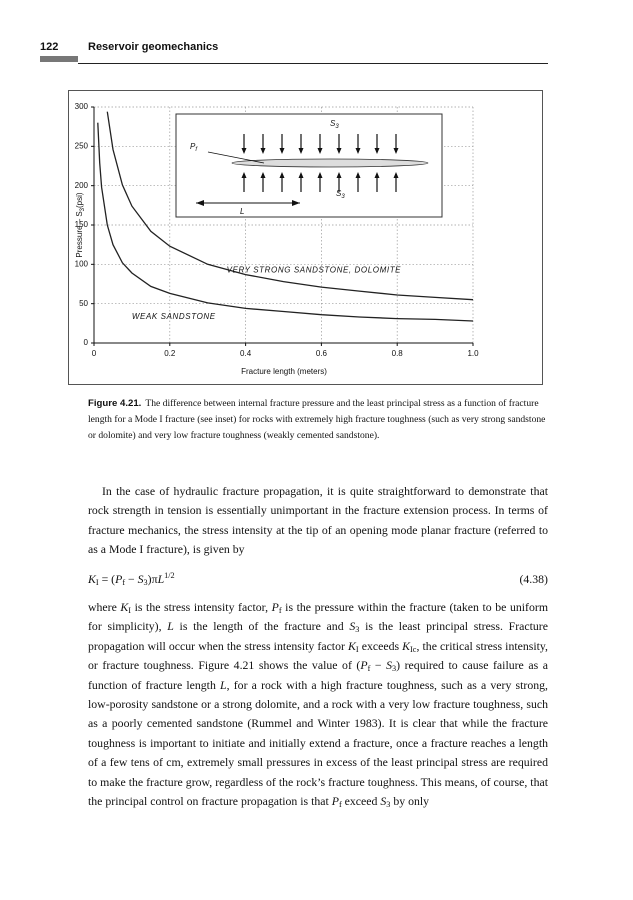  Describe the element at coordinates (318, 579) in the screenshot. I see `equation-line: KI = (Pf − S3)πL1/2 (4.38)` at that location.